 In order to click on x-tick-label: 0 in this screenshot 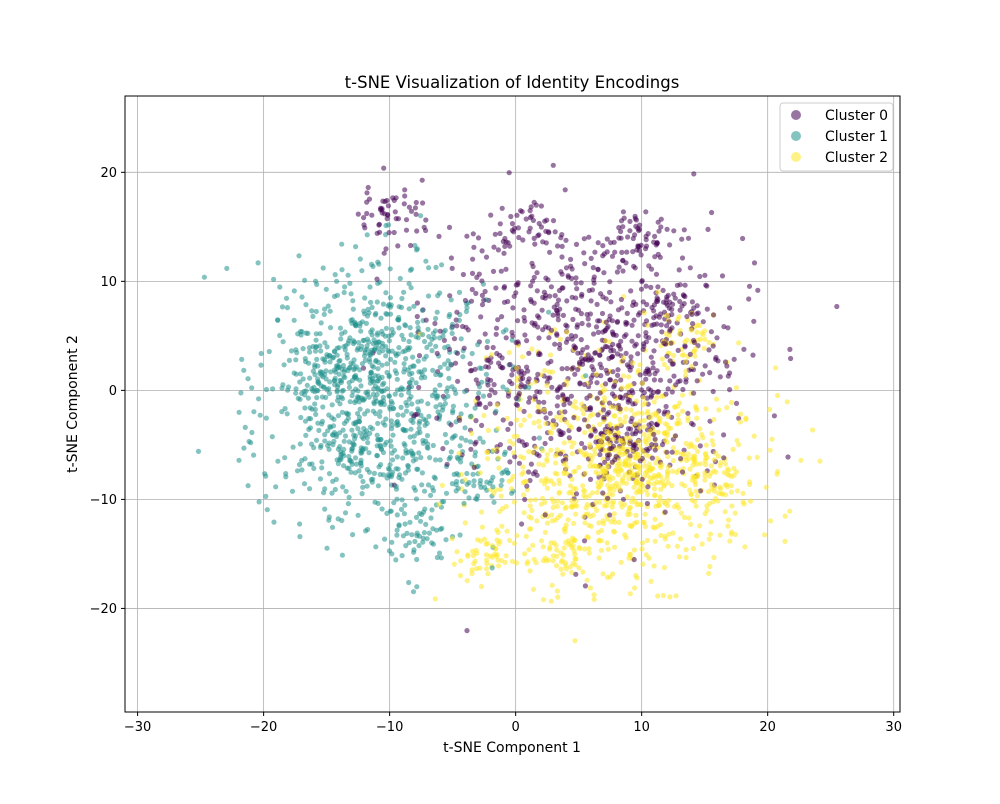, I will do `click(516, 727)`.